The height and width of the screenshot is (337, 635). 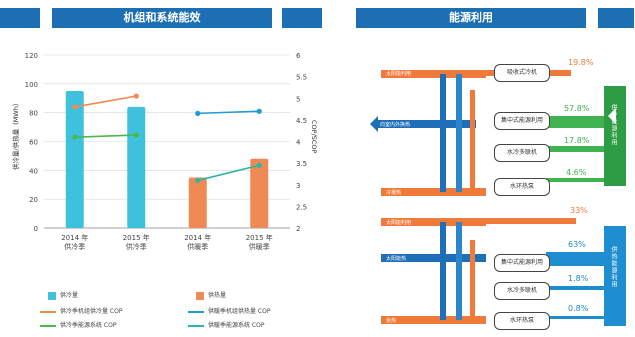 What do you see at coordinates (522, 73) in the screenshot?
I see `sink-box: 吸收式冷机` at bounding box center [522, 73].